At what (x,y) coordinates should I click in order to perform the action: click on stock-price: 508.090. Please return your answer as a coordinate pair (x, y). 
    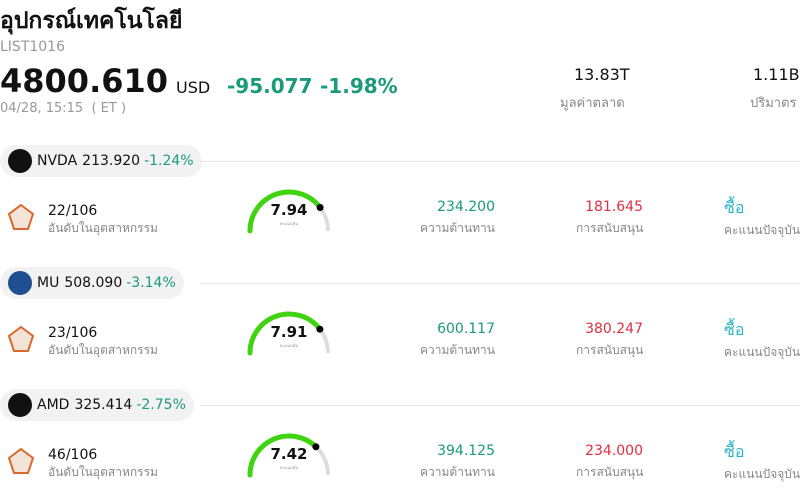
    Looking at the image, I should click on (93, 283).